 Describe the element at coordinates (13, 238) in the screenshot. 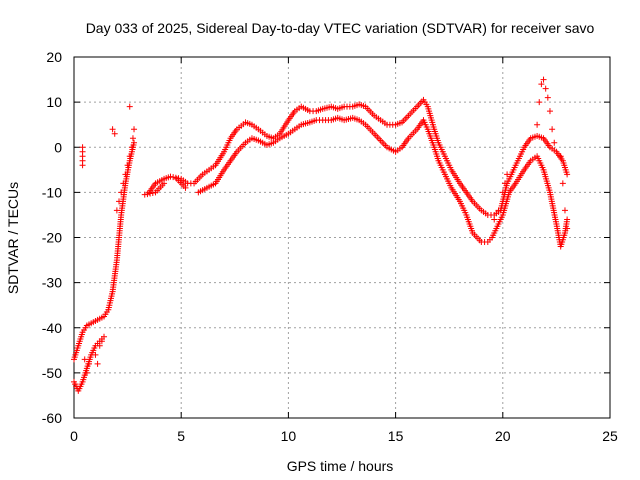

I see `y-axis-label: SDTVAR / TECUs` at that location.